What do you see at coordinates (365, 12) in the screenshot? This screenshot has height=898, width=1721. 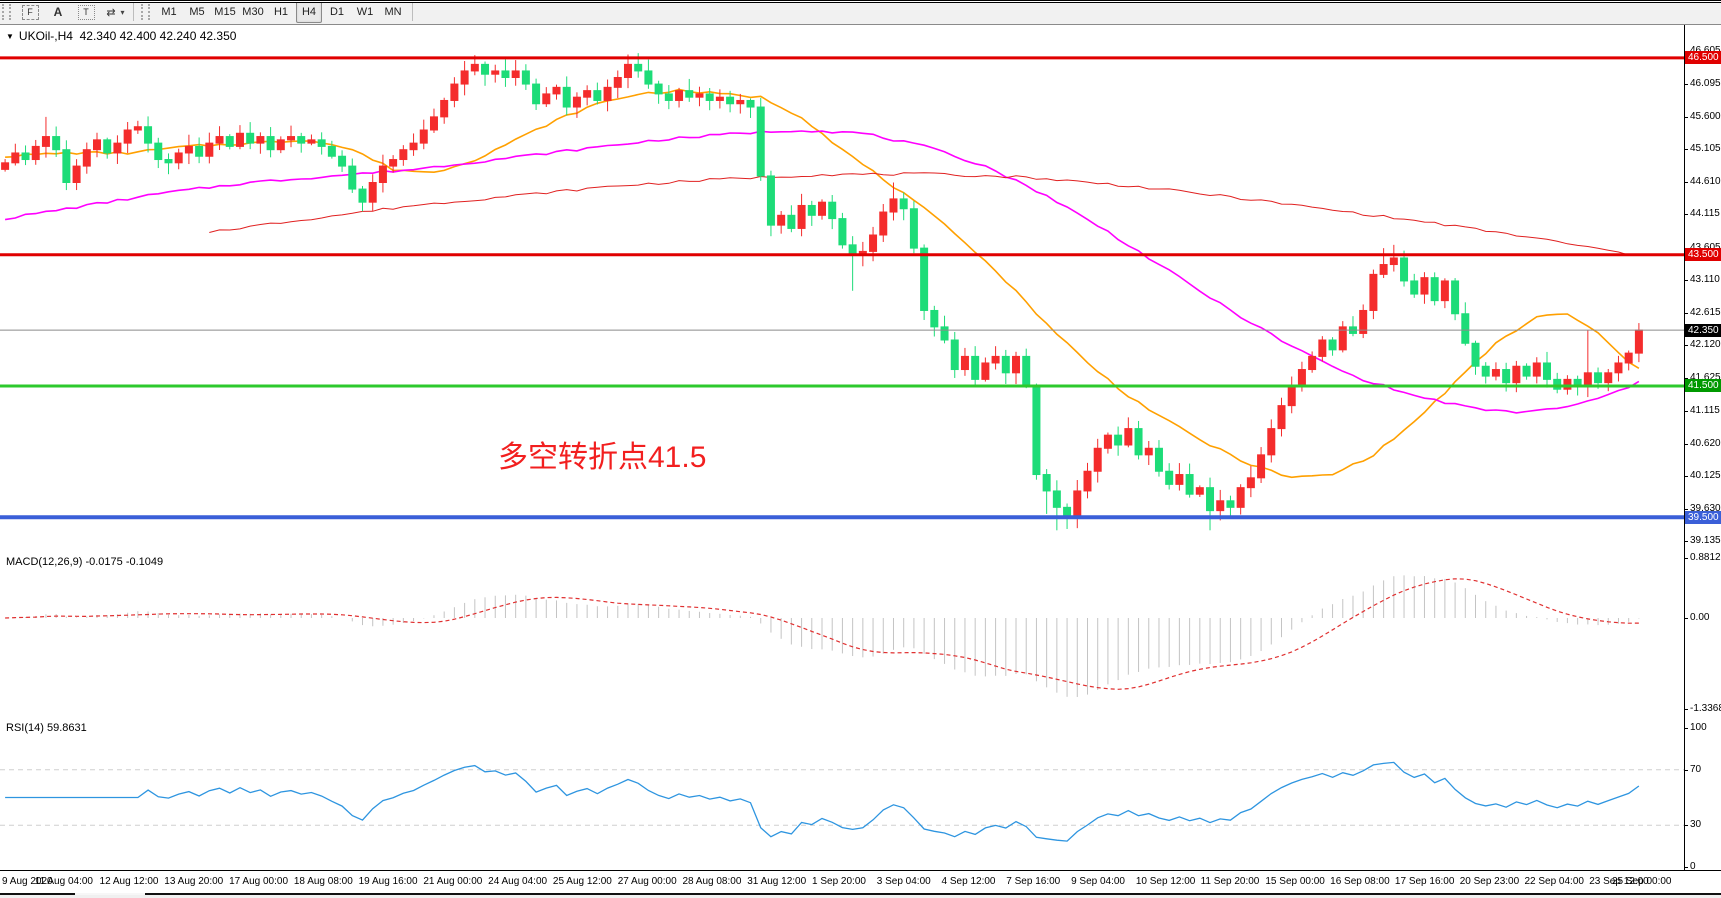 I see `timeframe-button-w1: W1` at bounding box center [365, 12].